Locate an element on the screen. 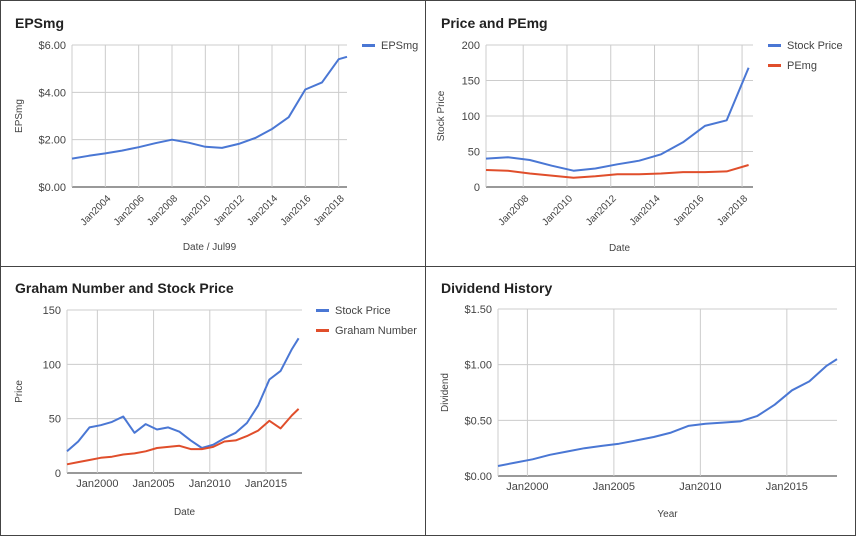  y-axis-label: Dividend is located at coordinates (445, 392).